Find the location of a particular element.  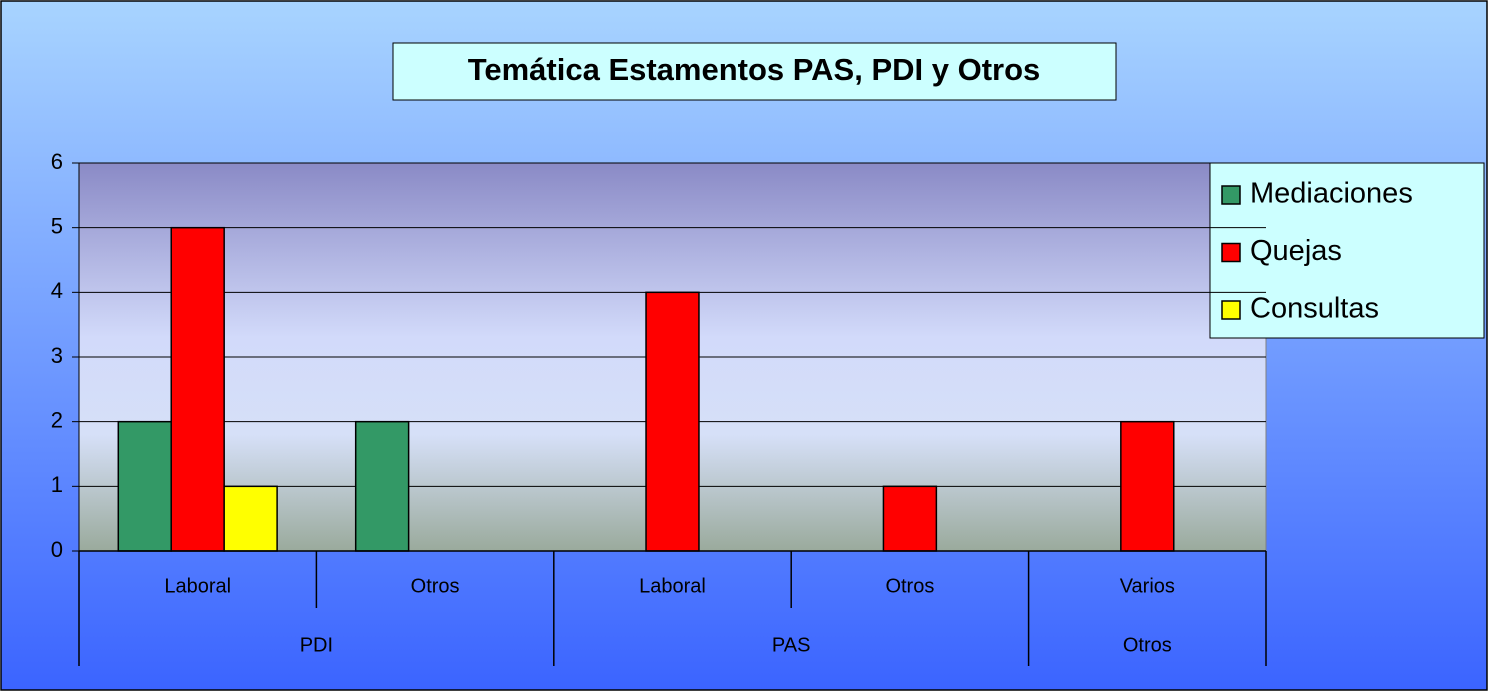

x-group-label: PDI is located at coordinates (316, 645).